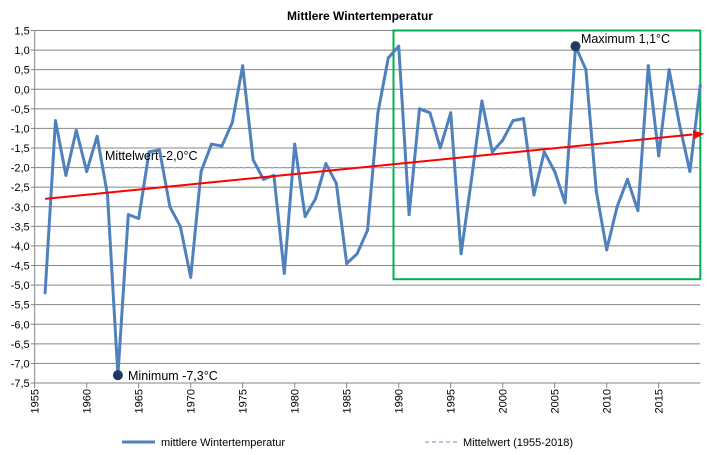 This screenshot has height=455, width=709. I want to click on y-tick-label: -5,0, so click(20, 286).